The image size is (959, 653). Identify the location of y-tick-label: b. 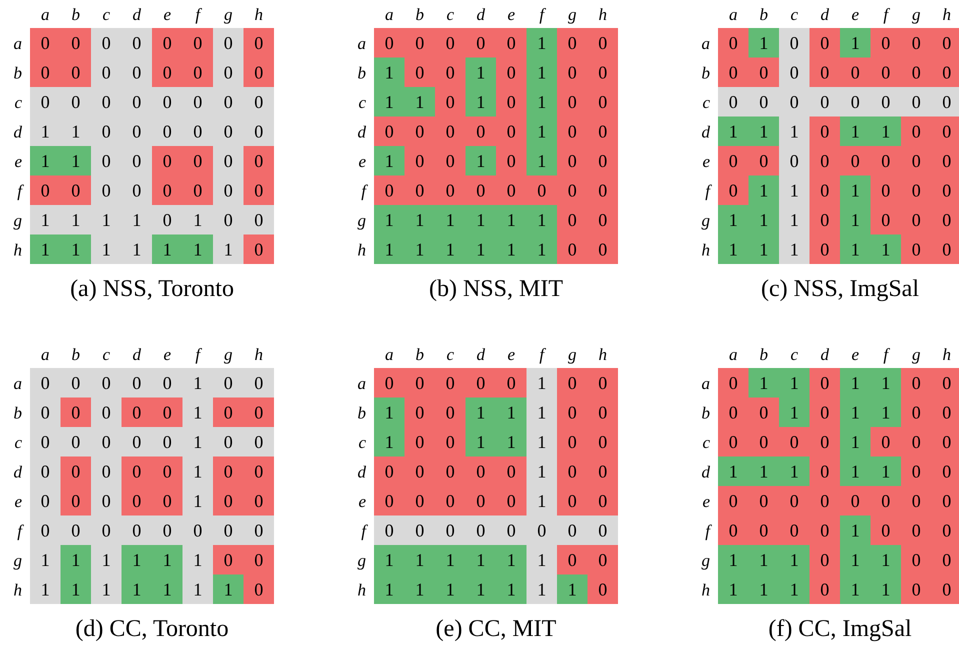
(706, 72).